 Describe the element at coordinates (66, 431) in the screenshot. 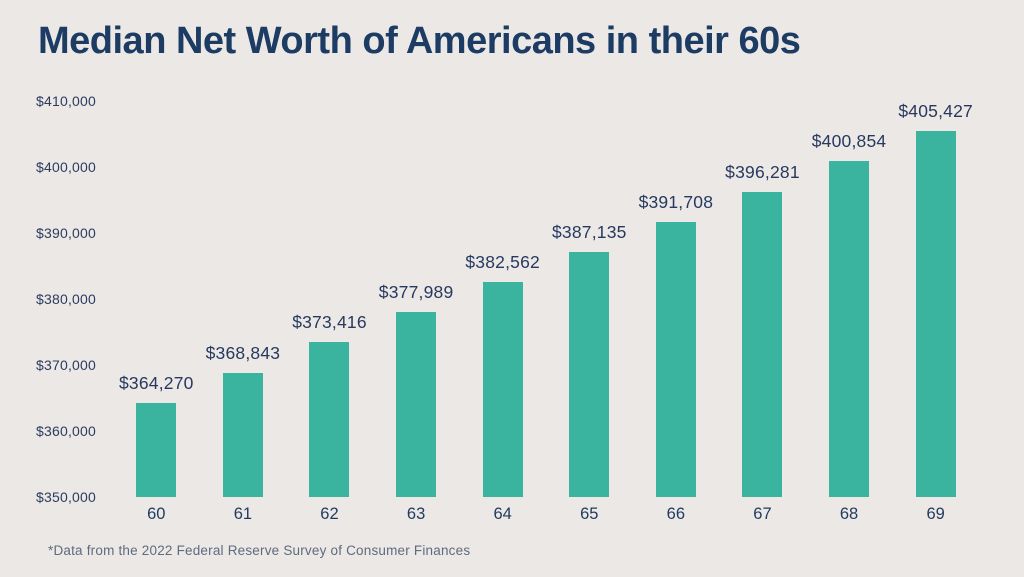

I see `y-tick-label: $360,000` at that location.